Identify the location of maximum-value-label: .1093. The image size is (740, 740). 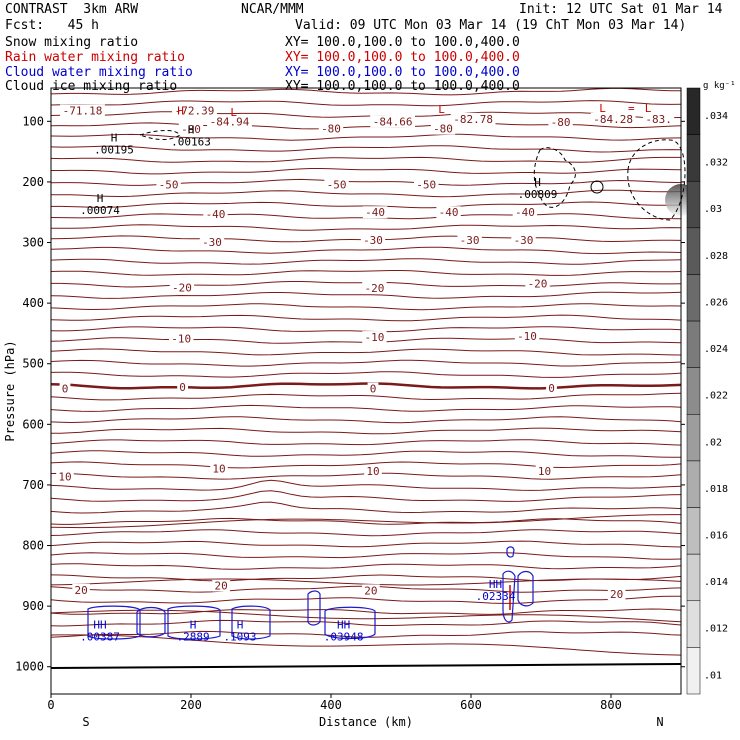
(239, 637).